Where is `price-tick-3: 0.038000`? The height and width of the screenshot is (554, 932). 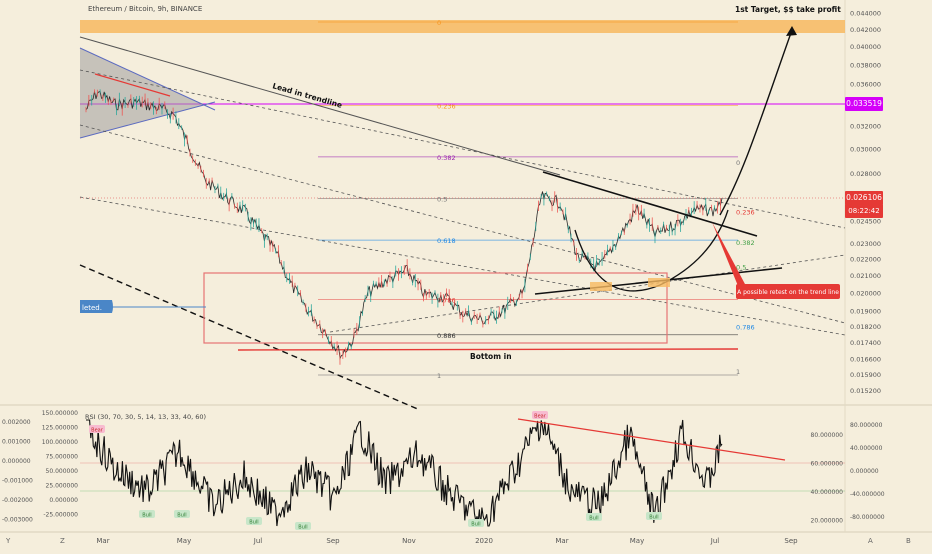
price-tick-3: 0.038000 is located at coordinates (865, 65).